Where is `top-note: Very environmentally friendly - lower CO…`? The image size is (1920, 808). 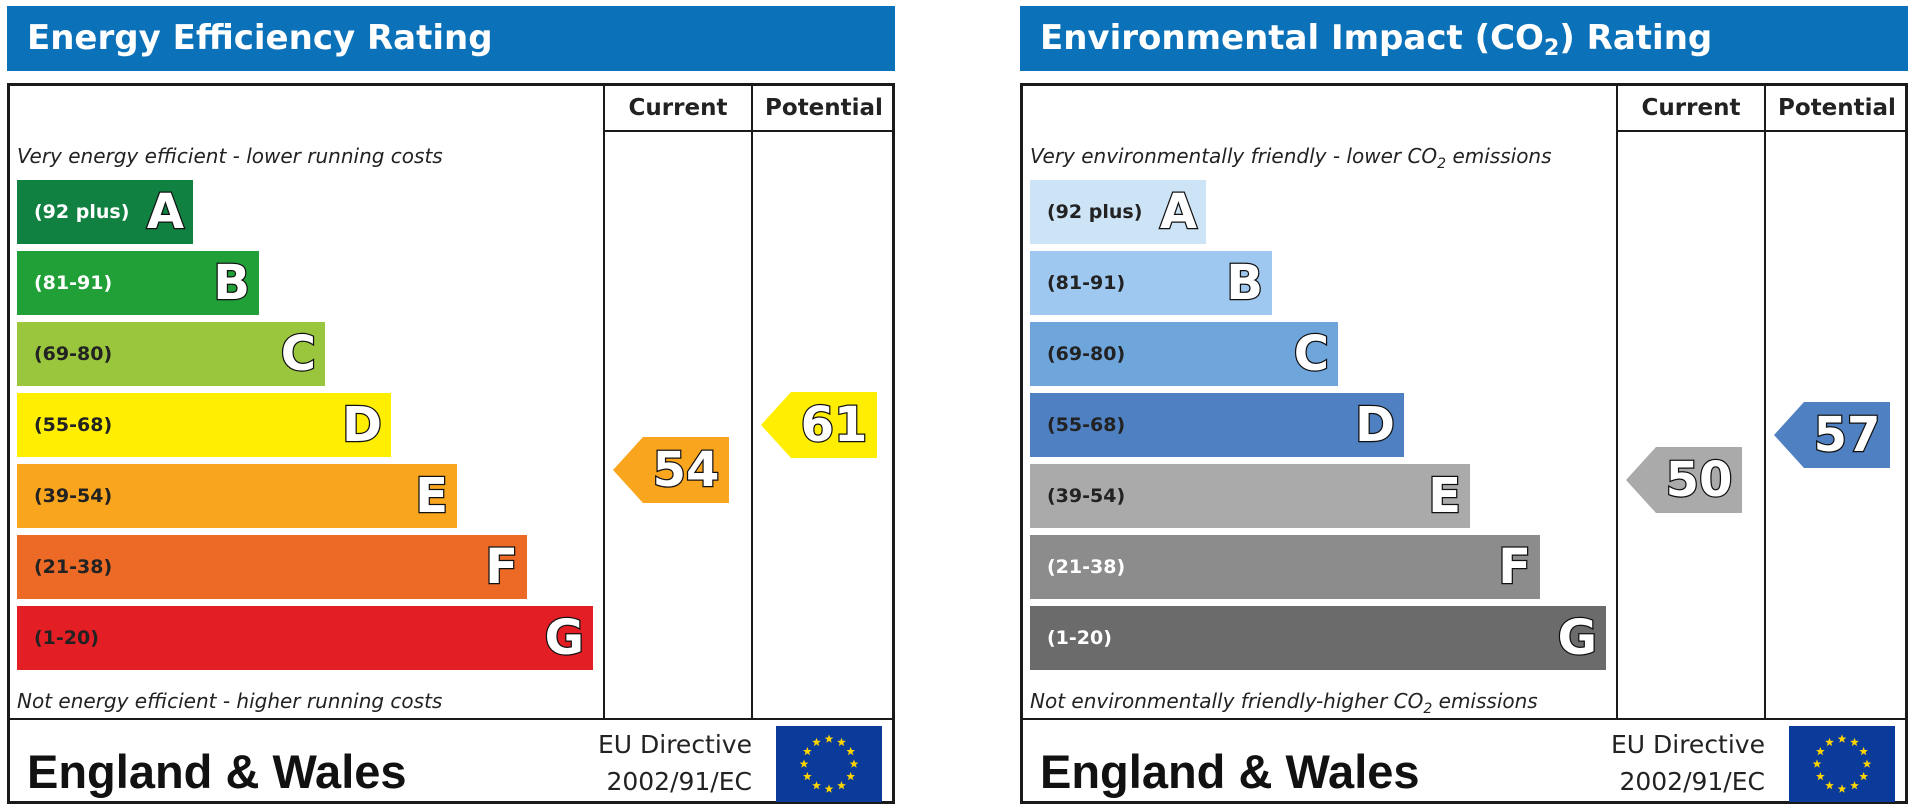
top-note: Very environmentally friendly - lower CO… is located at coordinates (1291, 158).